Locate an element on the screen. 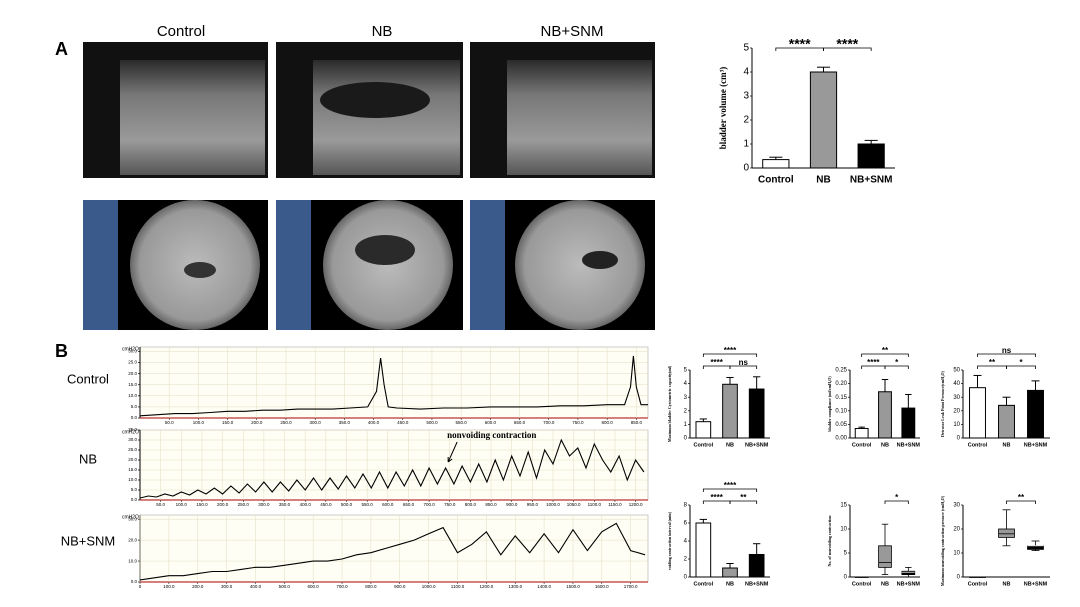 The height and width of the screenshot is (607, 1080). y-axis-label: Maximum bladder Cystometric capacity(ml) is located at coordinates (669, 403).